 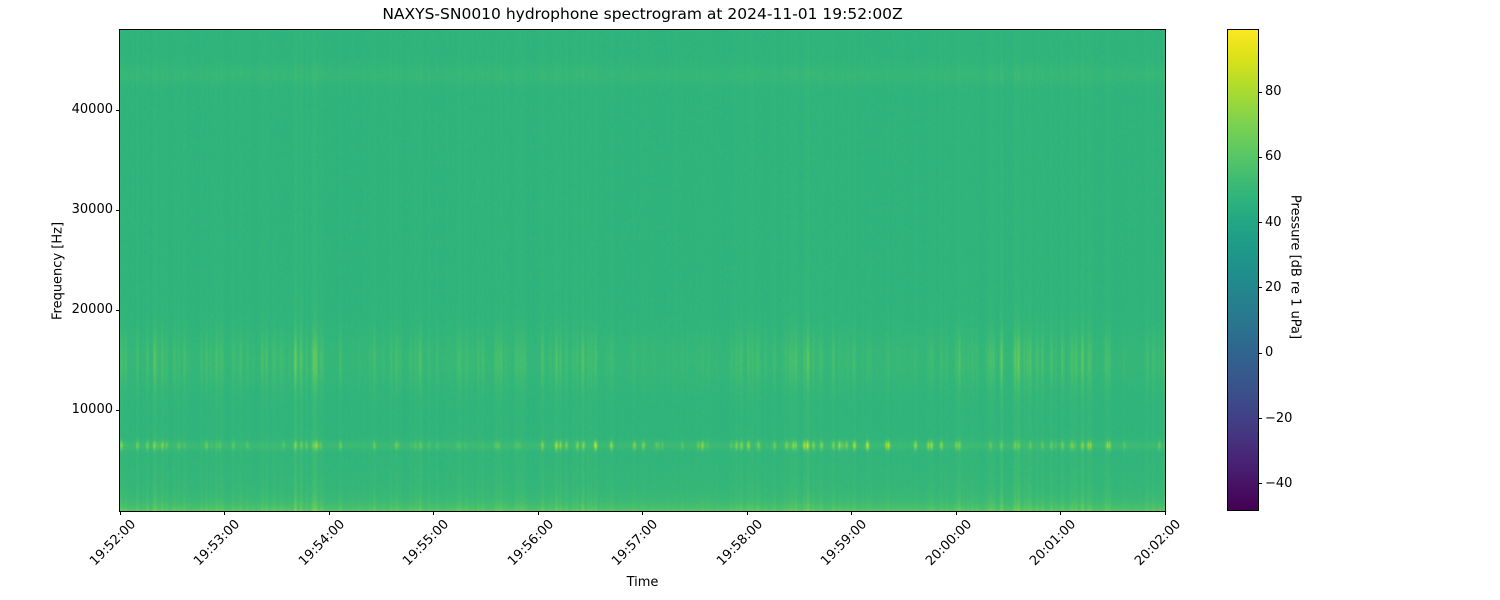 What do you see at coordinates (1273, 222) in the screenshot?
I see `colorbar-tick-label: 40` at bounding box center [1273, 222].